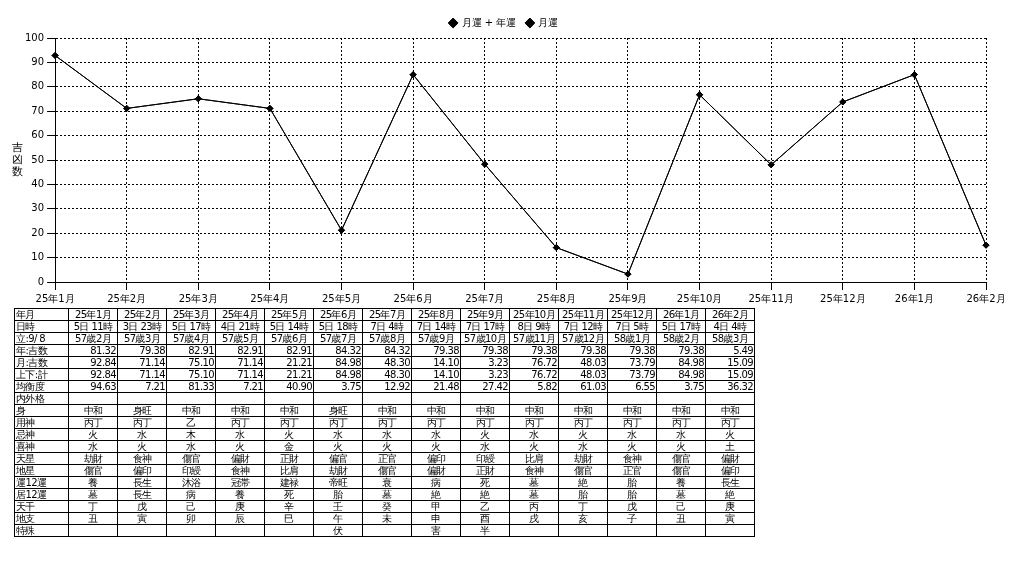 The height and width of the screenshot is (577, 1024). What do you see at coordinates (41, 470) in the screenshot?
I see `text: 地星` at bounding box center [41, 470].